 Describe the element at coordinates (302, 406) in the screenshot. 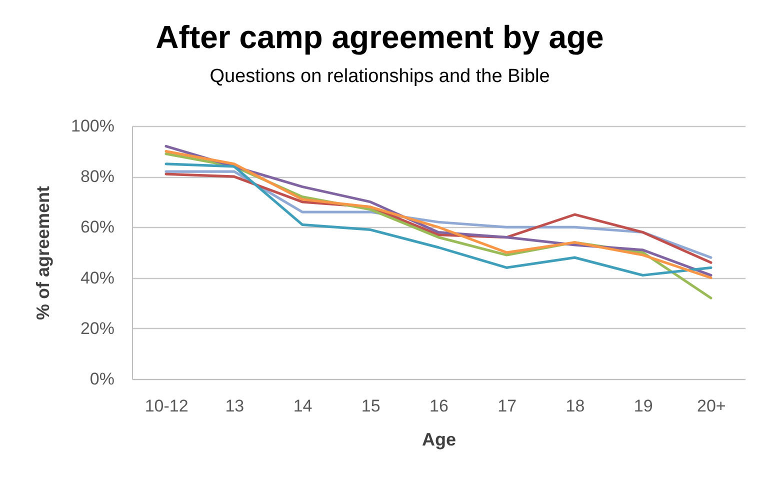

I see `x-tick-label: 14` at that location.